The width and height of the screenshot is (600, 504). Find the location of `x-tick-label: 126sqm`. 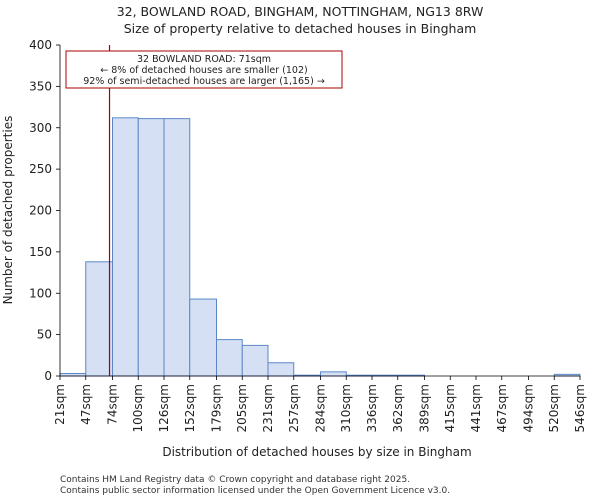

x-tick-label: 126sqm is located at coordinates (164, 408).